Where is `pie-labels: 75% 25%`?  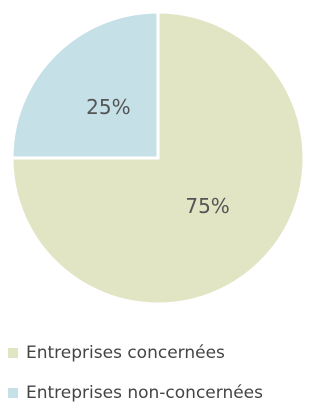 pie-labels: 75% 25% is located at coordinates (158, 156).